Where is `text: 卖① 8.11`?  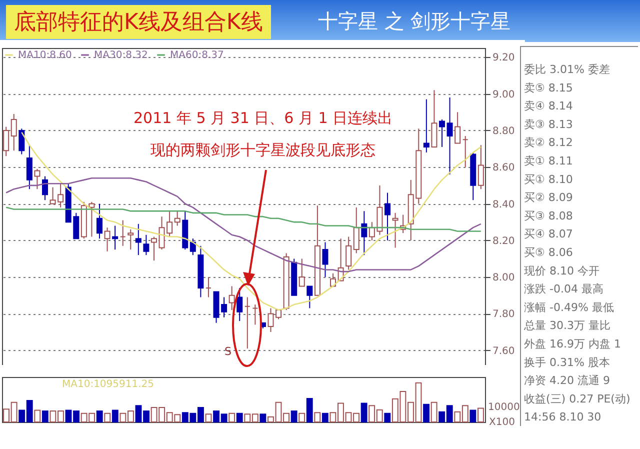
text: 卖① 8.11 is located at coordinates (548, 161).